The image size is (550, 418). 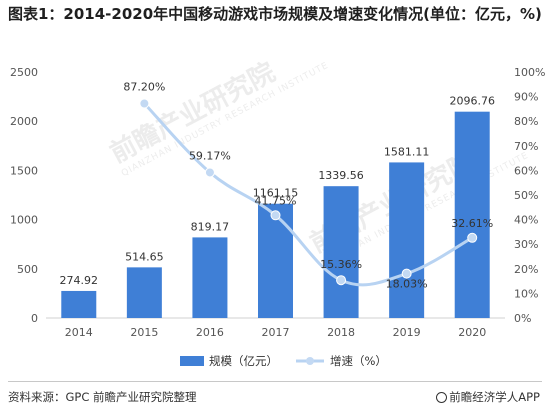 What do you see at coordinates (407, 332) in the screenshot?
I see `x-tick-label: 2019` at bounding box center [407, 332].